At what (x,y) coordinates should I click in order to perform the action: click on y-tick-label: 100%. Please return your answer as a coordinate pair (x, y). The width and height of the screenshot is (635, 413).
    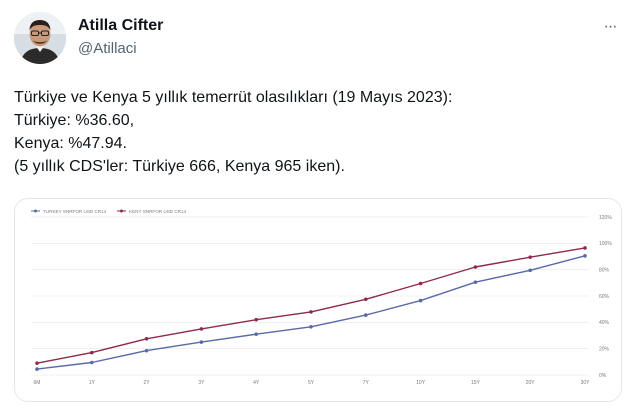
    Looking at the image, I should click on (605, 244).